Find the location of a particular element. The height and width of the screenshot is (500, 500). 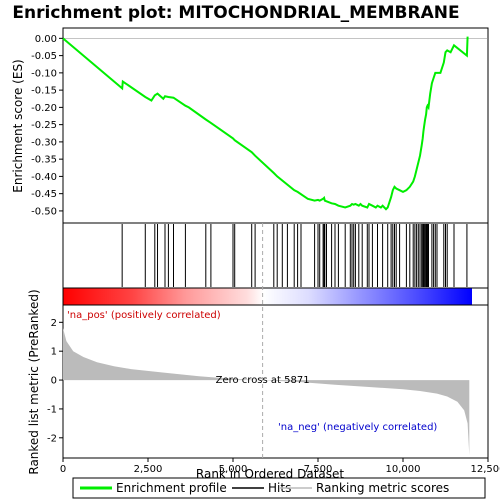

metric-y-tick-label: 2 is located at coordinates (54, 323).